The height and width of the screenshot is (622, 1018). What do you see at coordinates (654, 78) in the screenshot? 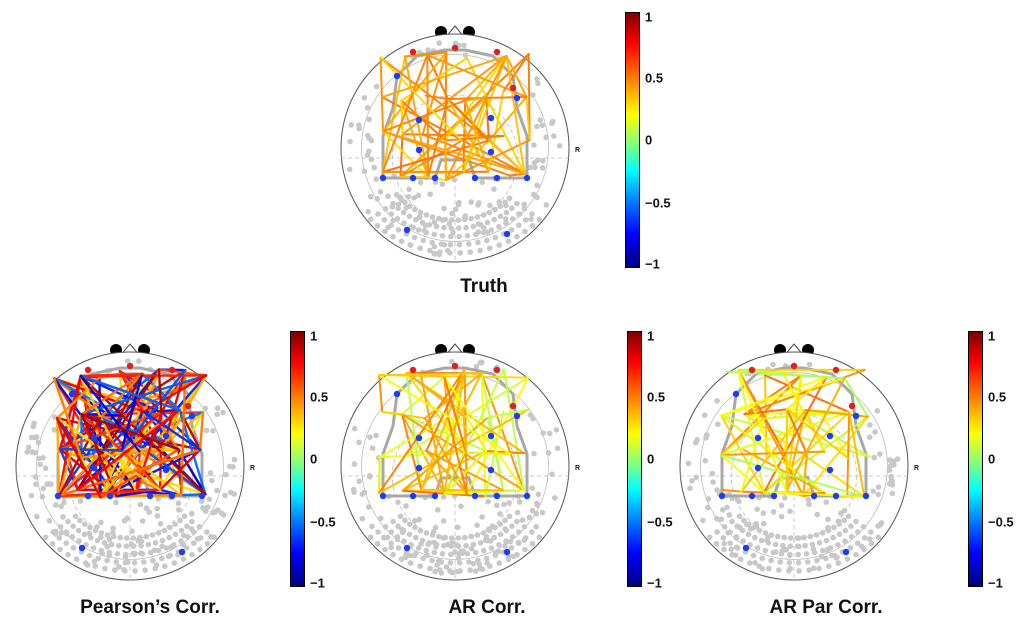
I see `colorbar-tick: 0.5` at bounding box center [654, 78].